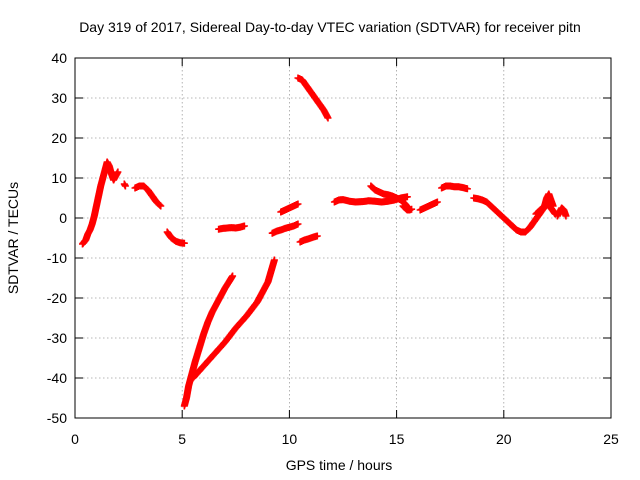  What do you see at coordinates (57, 238) in the screenshot?
I see `y-axis-tick-labels: -50 -40 -30 -20 -10 0 10 20 30 40` at bounding box center [57, 238].